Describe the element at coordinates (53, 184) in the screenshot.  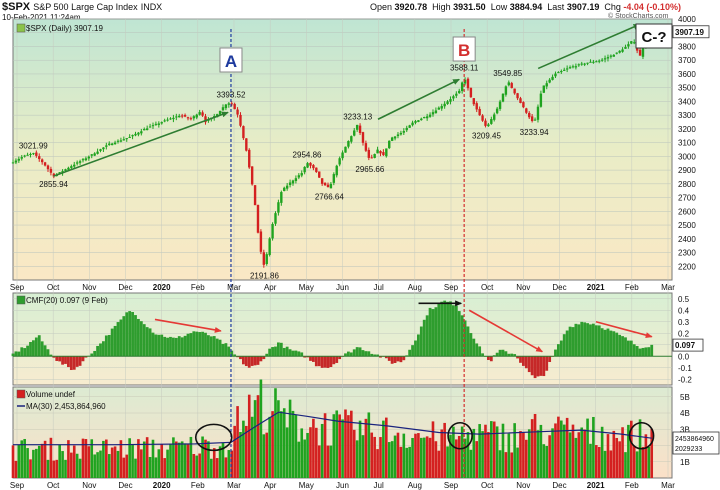
I see `price-annotation: 2855.94` at that location.